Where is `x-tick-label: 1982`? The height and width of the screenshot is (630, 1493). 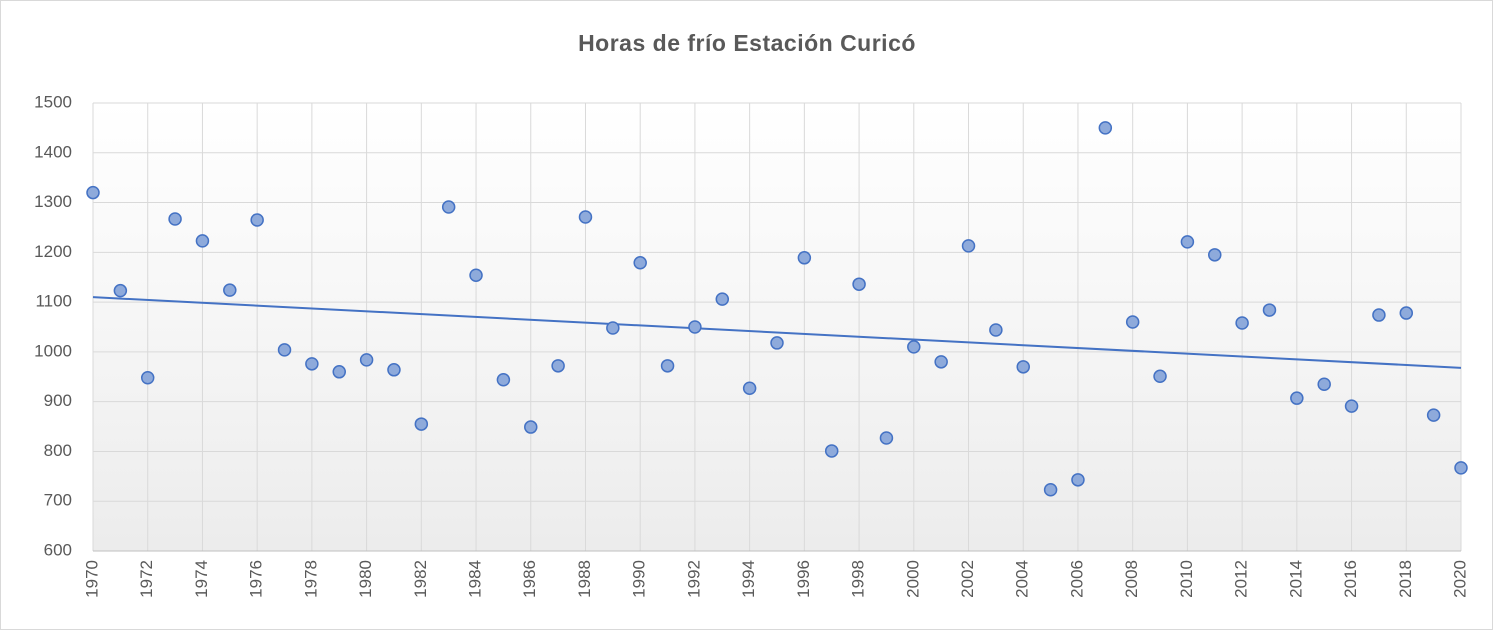
x-tick-label: 1982 is located at coordinates (420, 579).